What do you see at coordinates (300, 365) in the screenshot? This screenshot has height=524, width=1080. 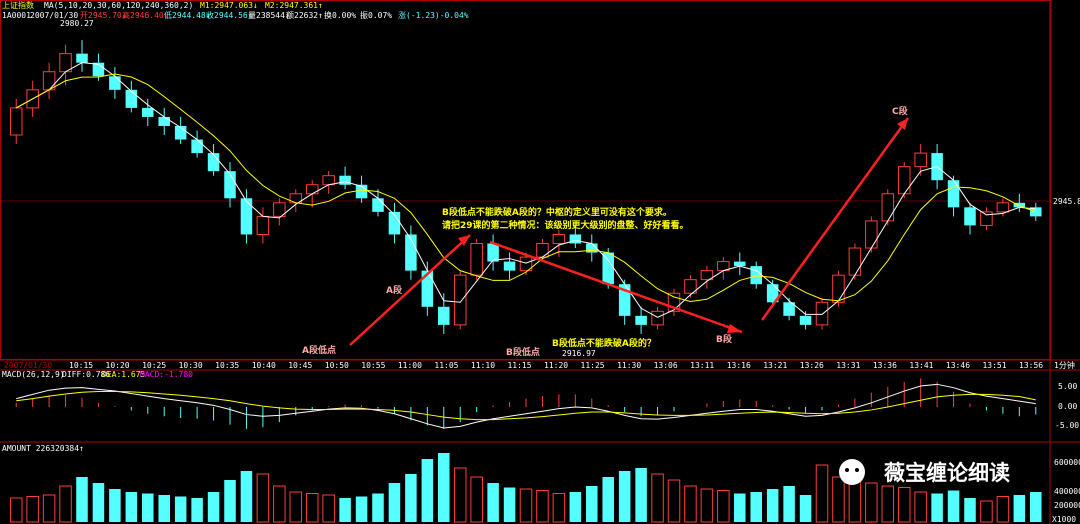 I see `time-tick-label: 10:45` at bounding box center [300, 365].